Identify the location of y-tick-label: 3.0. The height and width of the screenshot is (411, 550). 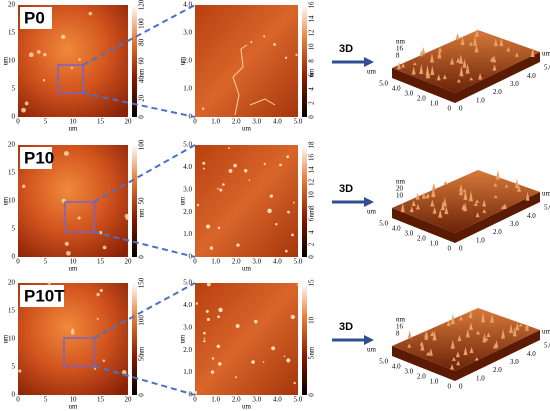
(187, 33).